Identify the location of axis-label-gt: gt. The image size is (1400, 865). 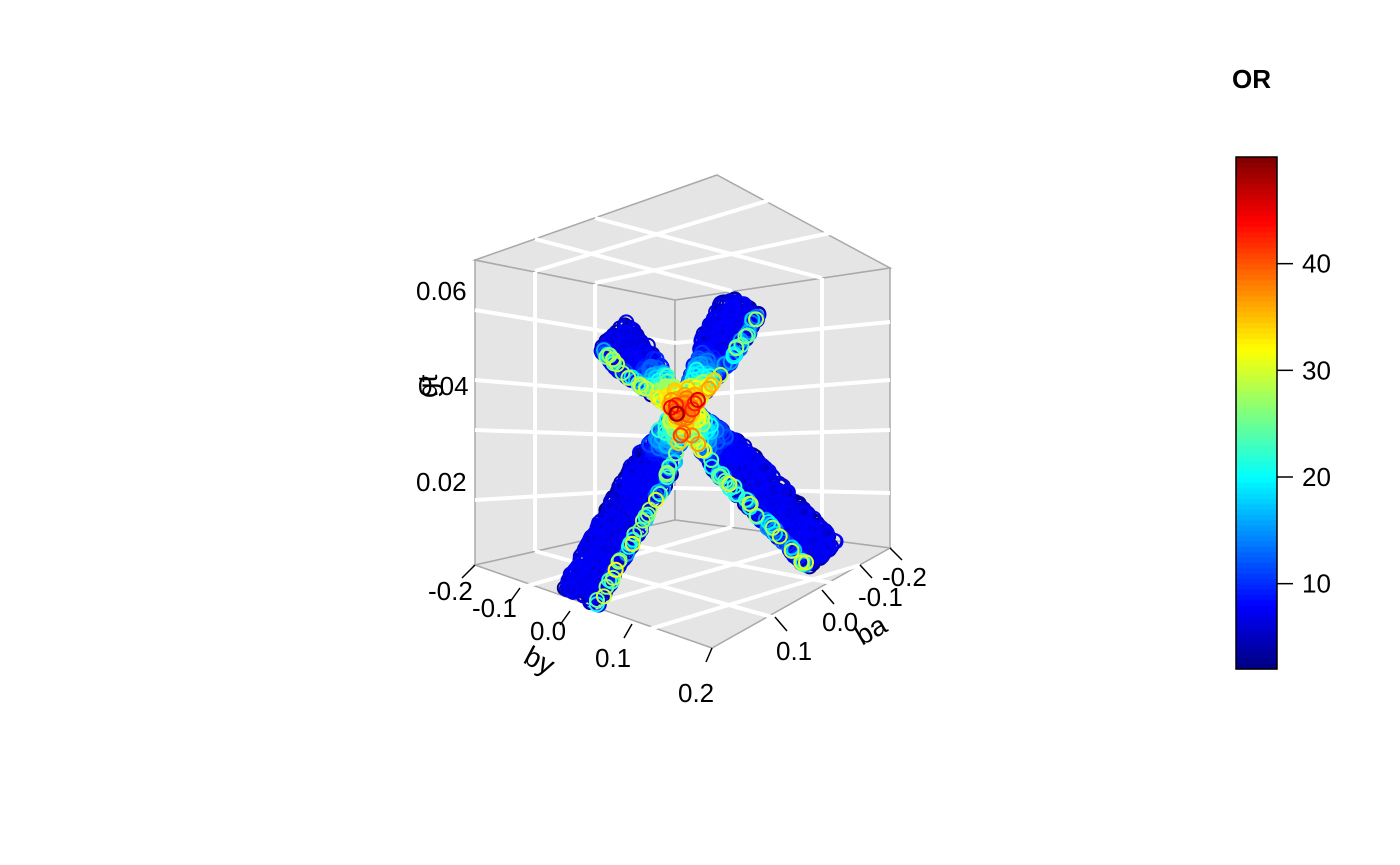
(427, 386).